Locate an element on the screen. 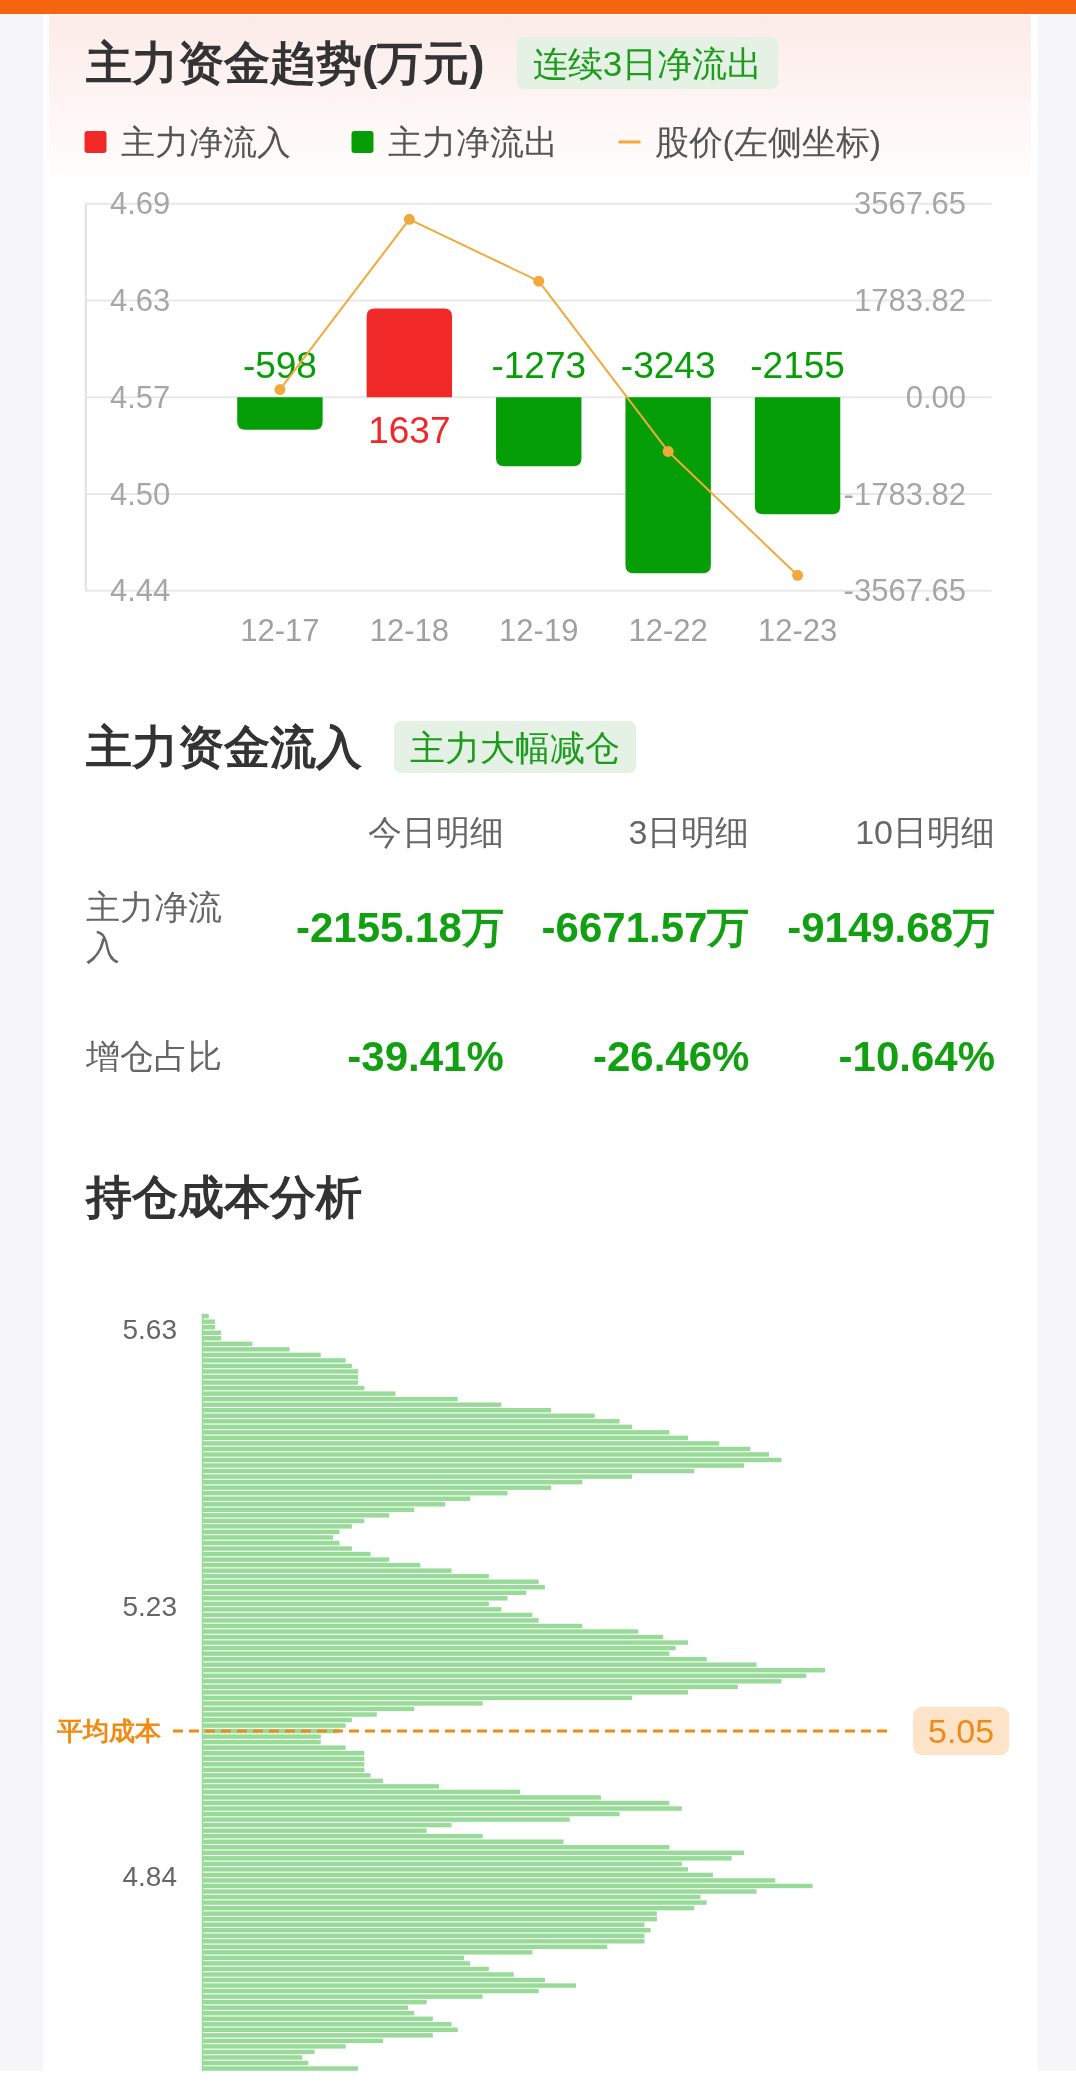 Image resolution: width=1076 pixels, height=2100 pixels. data-label: -2155.18万 is located at coordinates (399, 927).